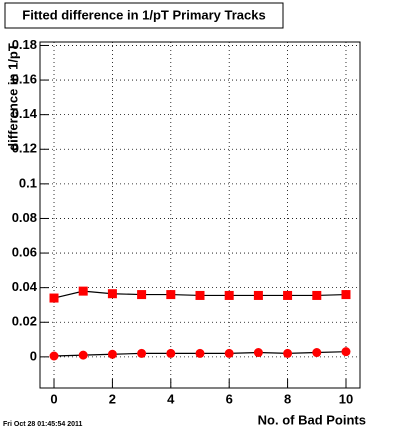 The image size is (400, 433). I want to click on footer-date: Fri Oct 28 01:45:54 2011, so click(42, 424).